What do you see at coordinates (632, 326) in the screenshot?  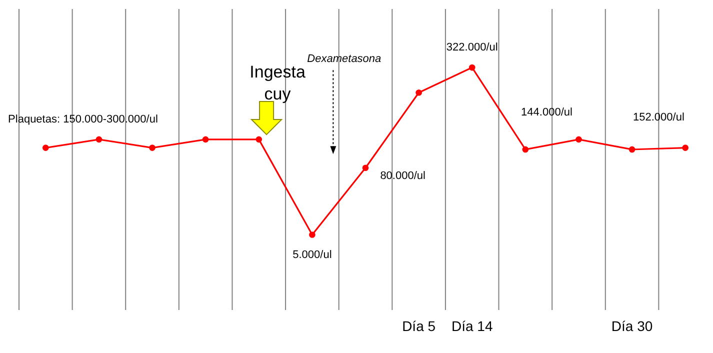 I see `x-tick-label: Día 30` at bounding box center [632, 326].